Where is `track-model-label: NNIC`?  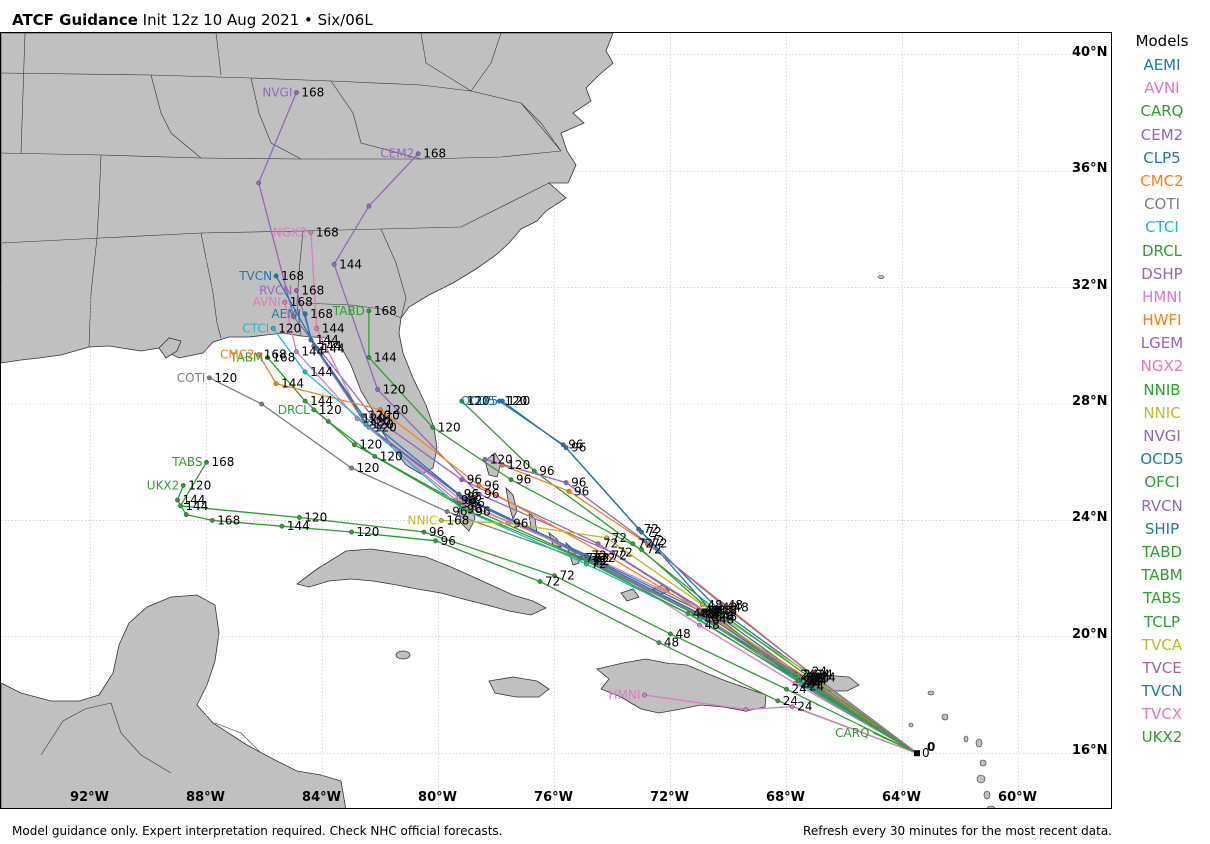 track-model-label: NNIC is located at coordinates (423, 520).